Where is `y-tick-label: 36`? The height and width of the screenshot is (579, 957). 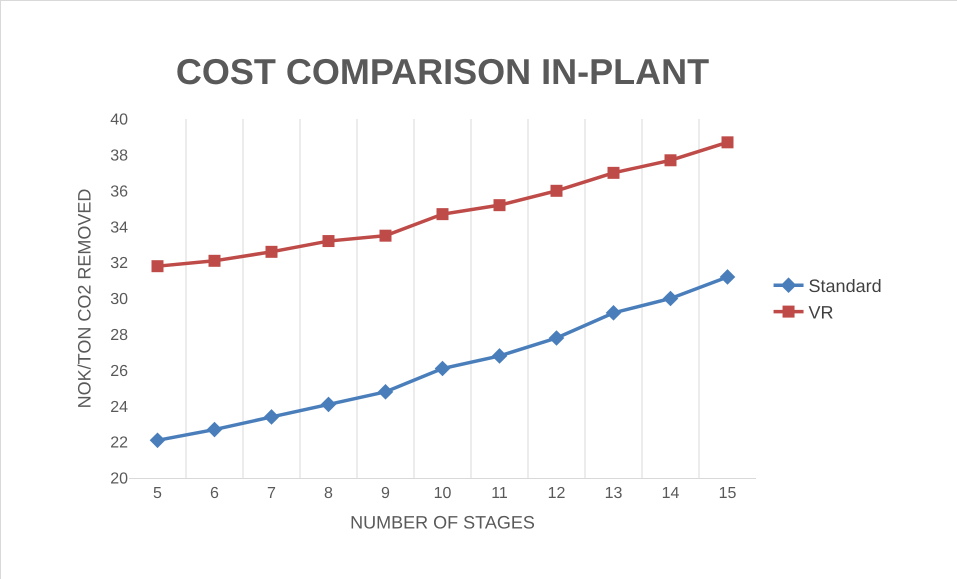
y-tick-label: 36 is located at coordinates (119, 191).